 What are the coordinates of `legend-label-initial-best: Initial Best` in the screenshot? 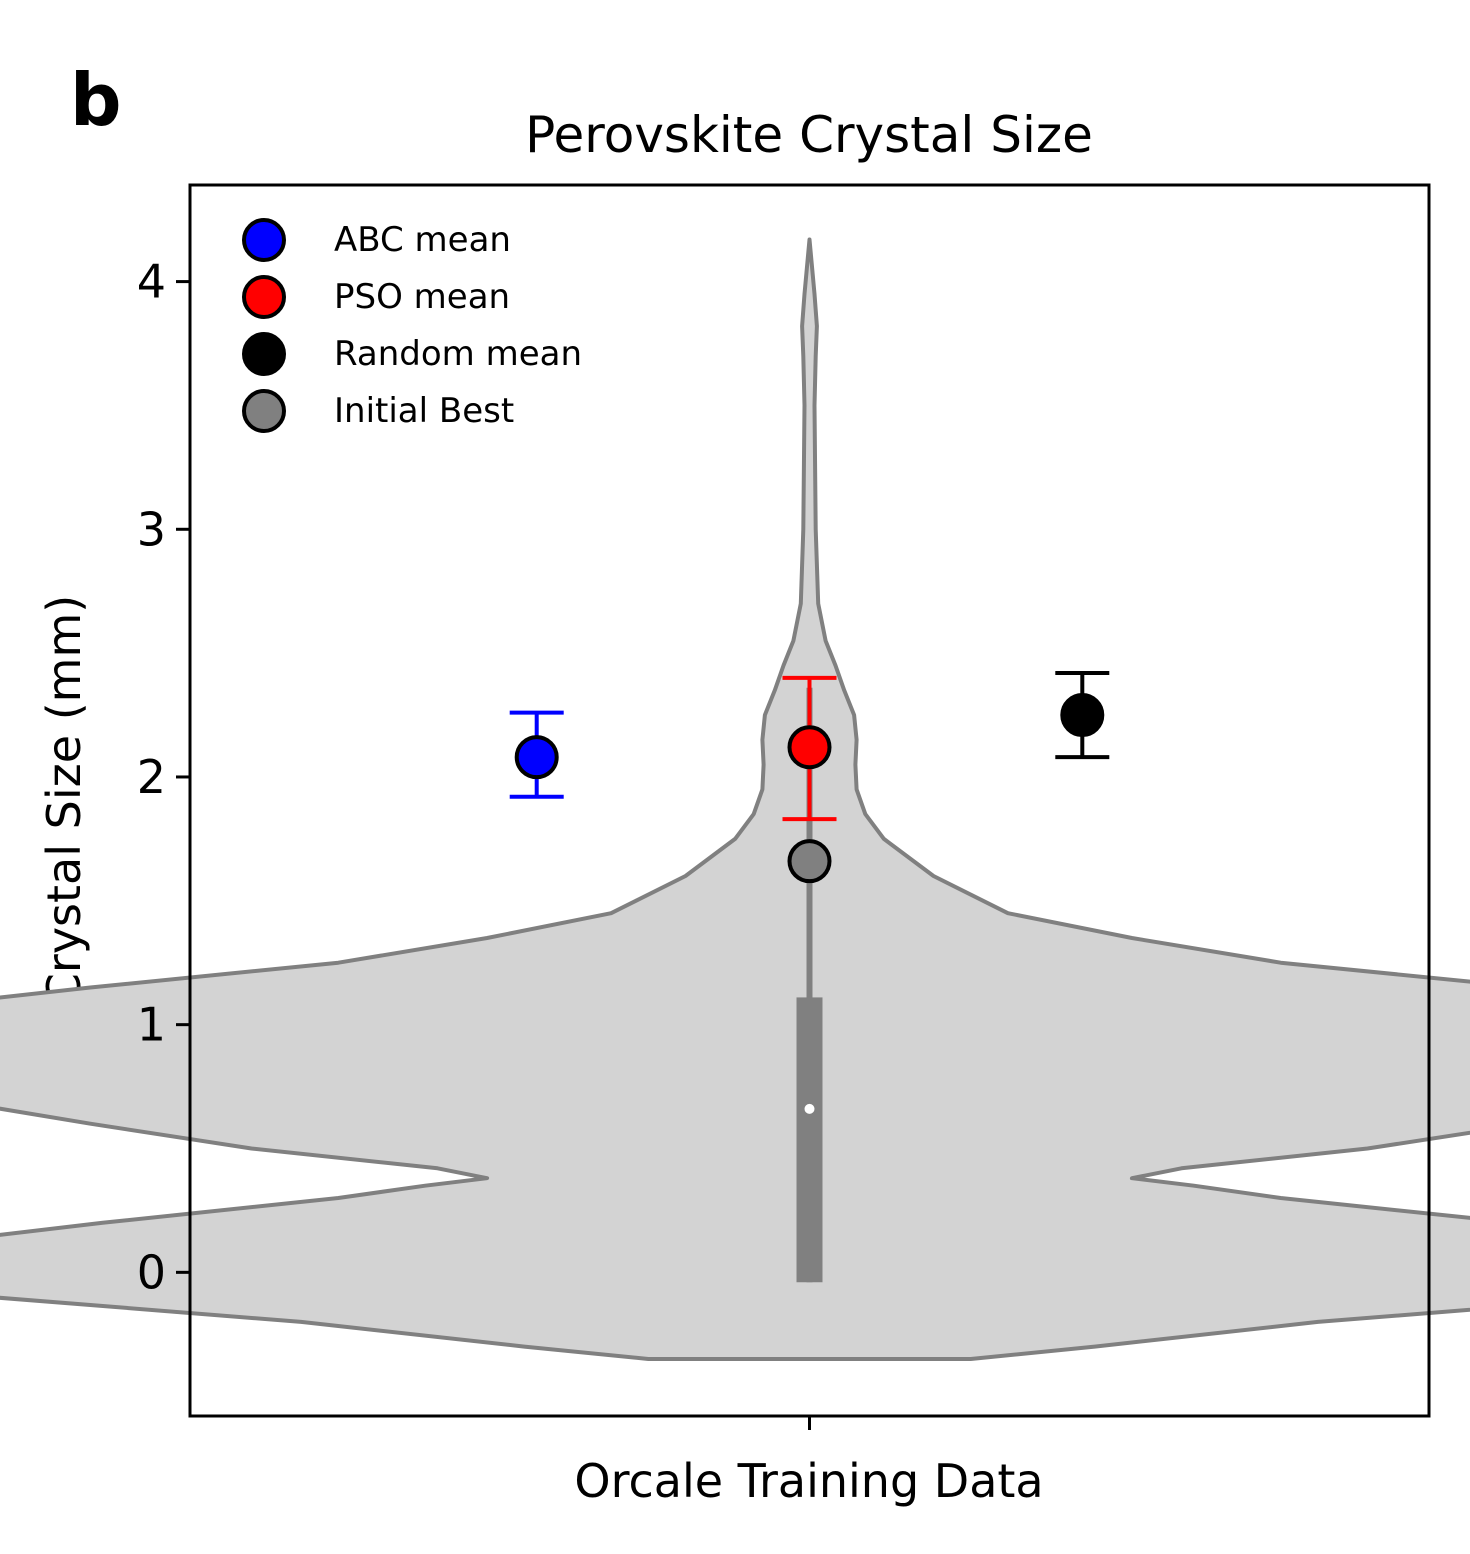 It's located at (424, 411).